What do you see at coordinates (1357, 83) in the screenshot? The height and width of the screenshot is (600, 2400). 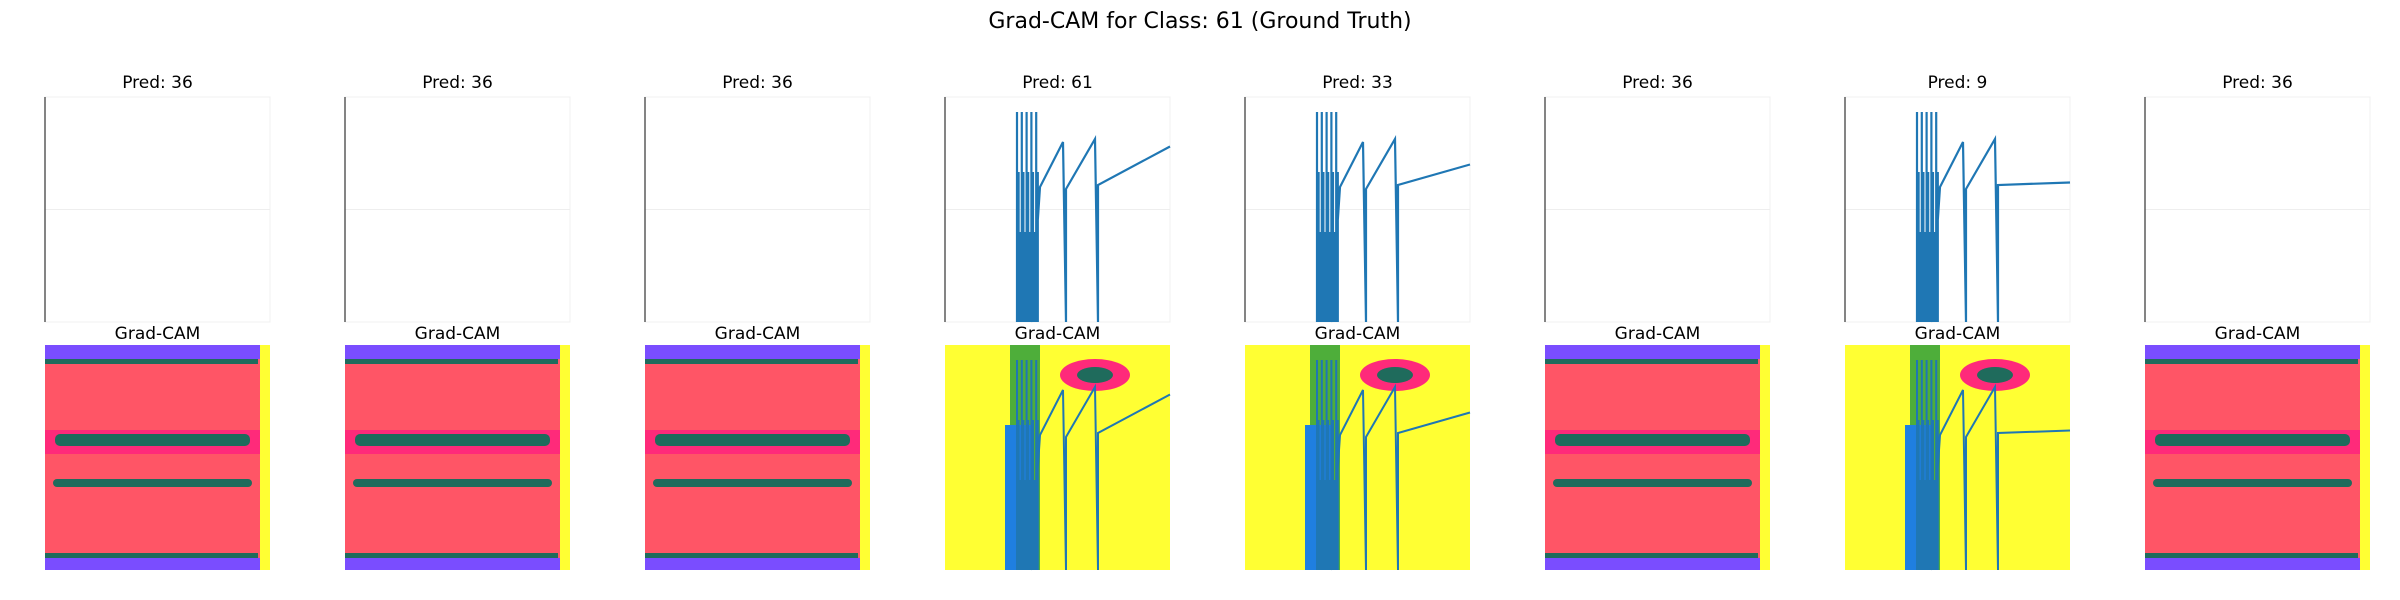 I see `pred-title: Pred: 33` at bounding box center [1357, 83].